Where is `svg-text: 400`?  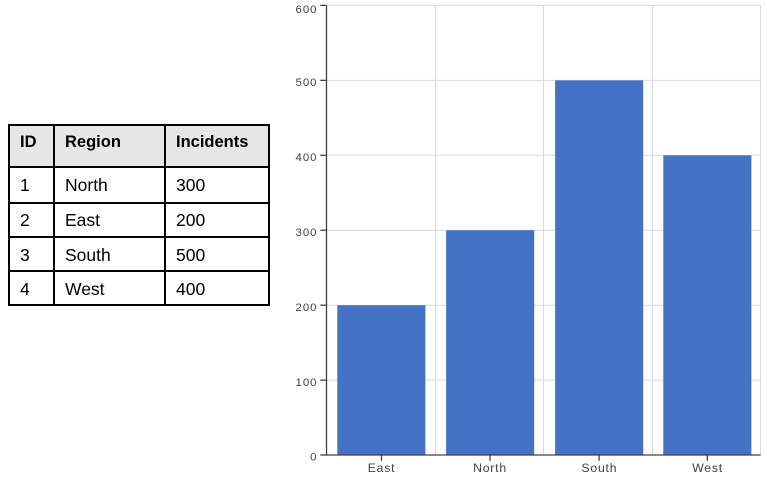
svg-text: 400 is located at coordinates (306, 158).